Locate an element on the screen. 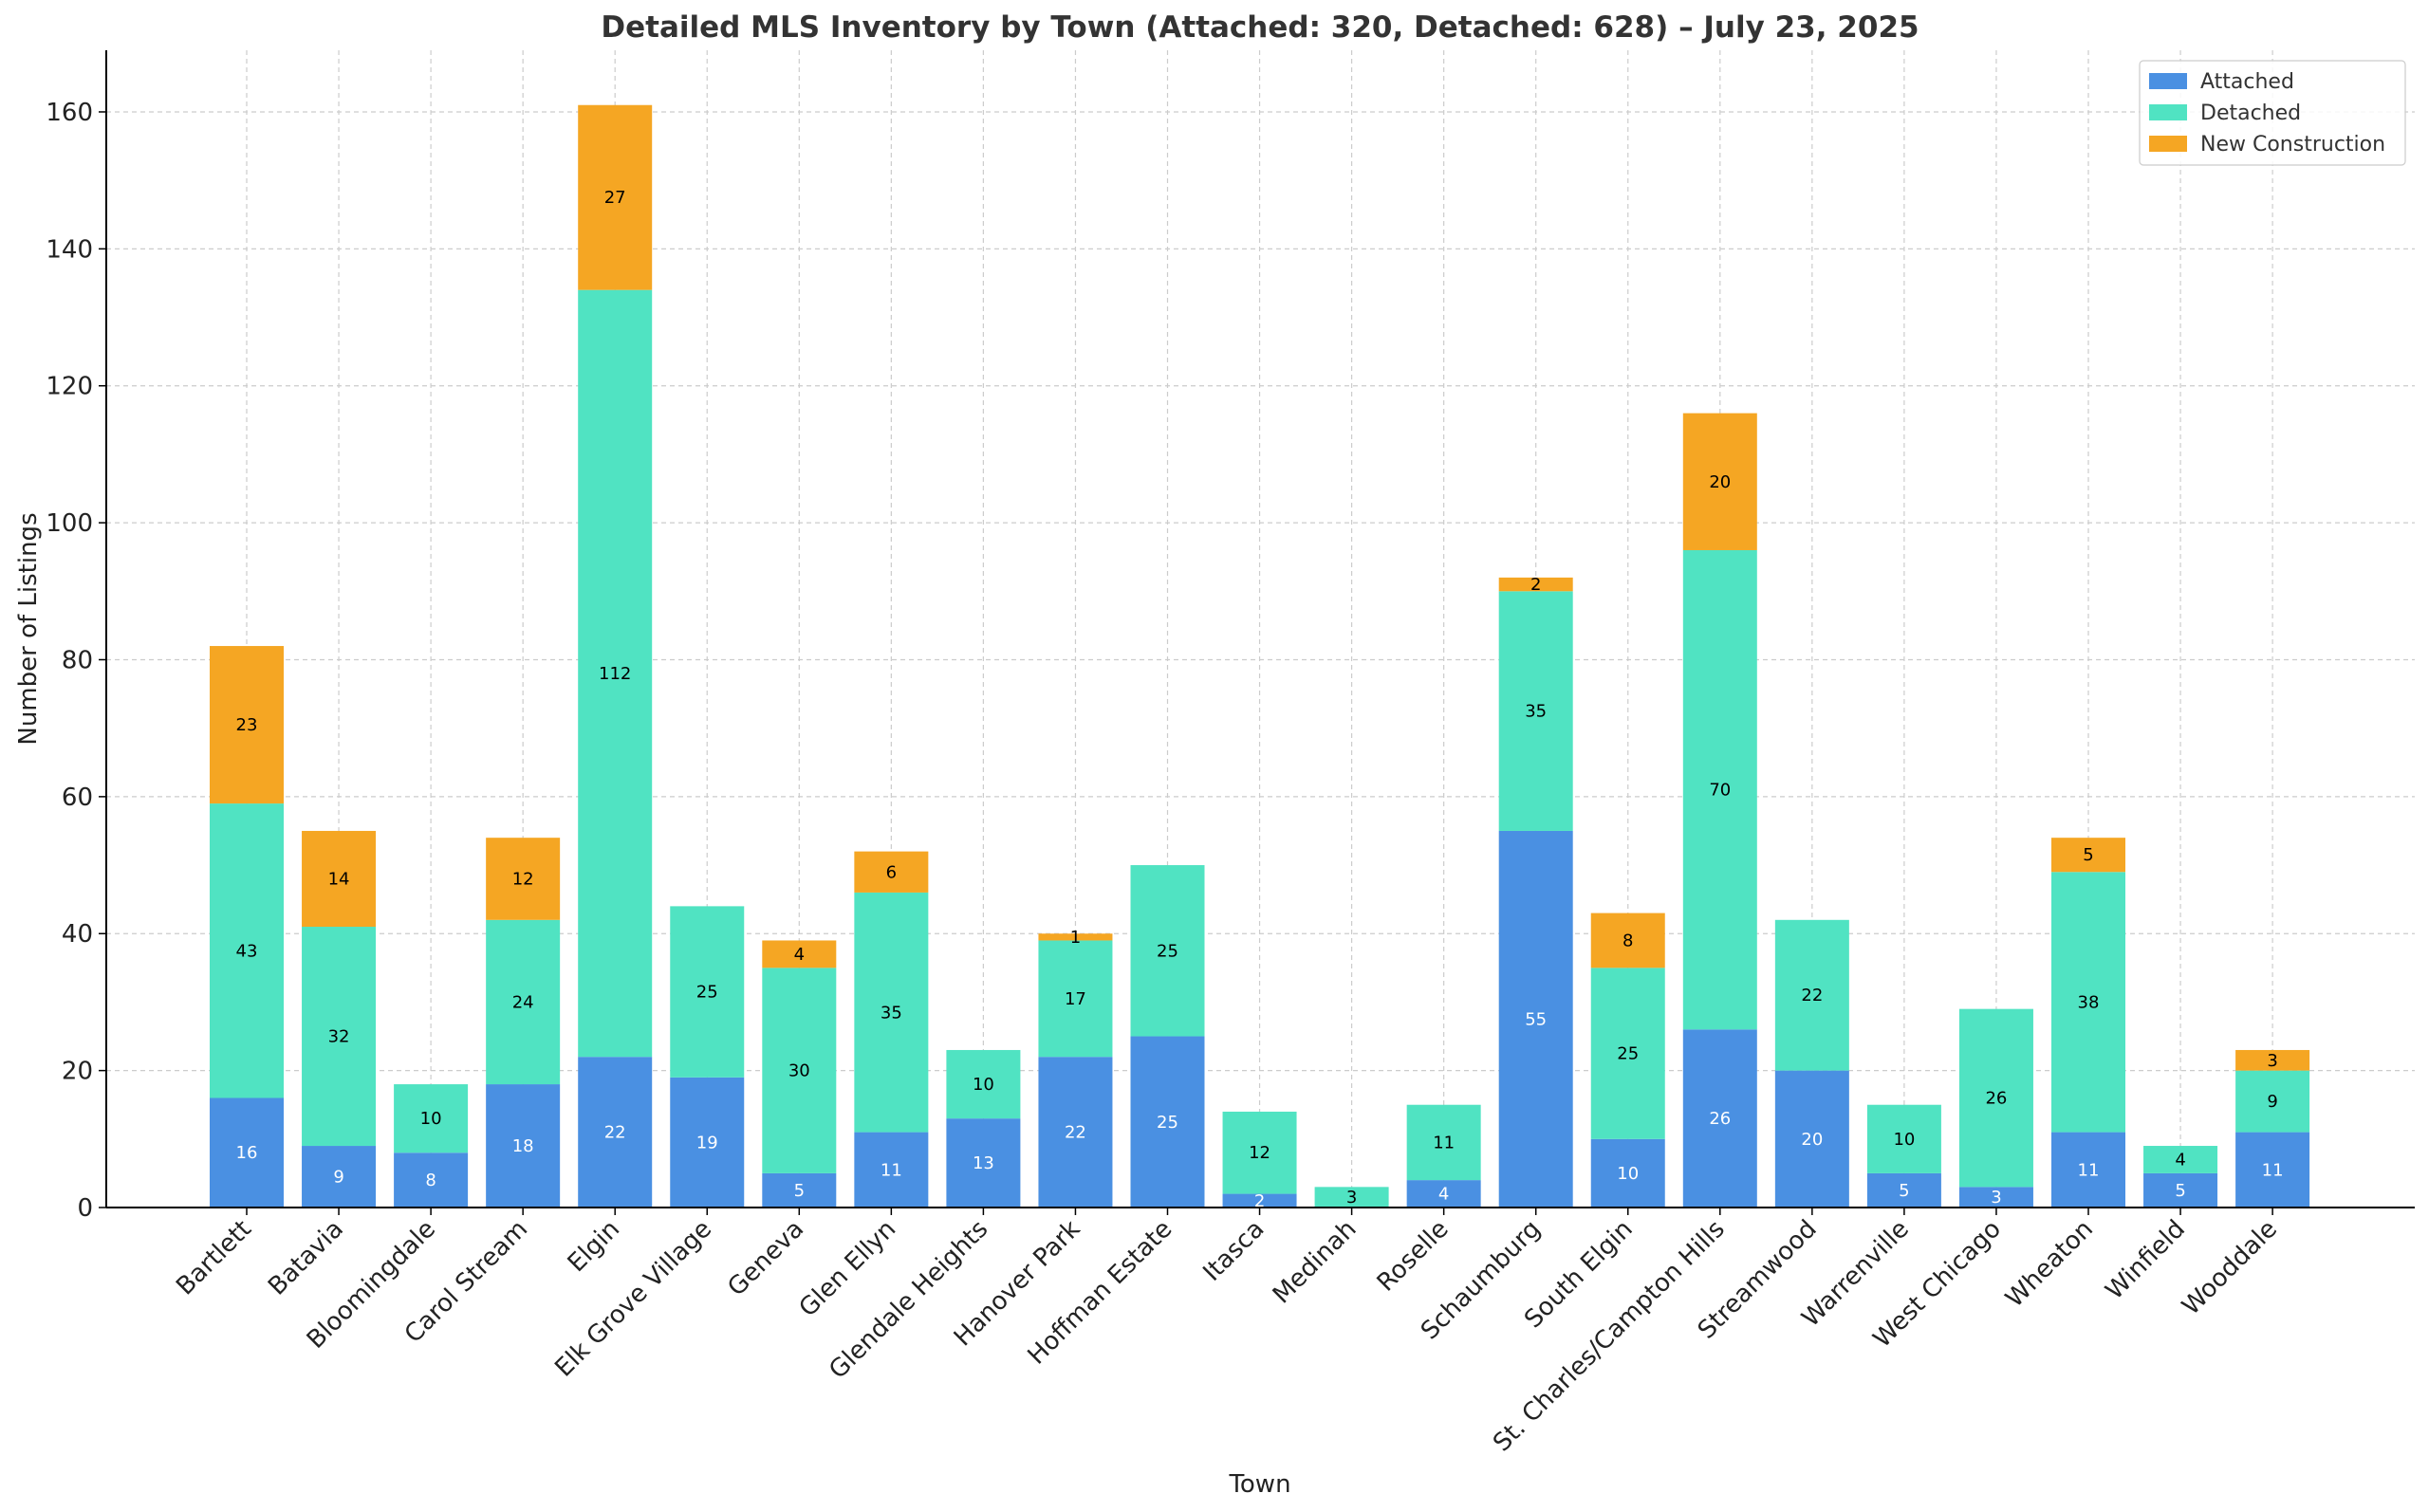  data-label: 18 is located at coordinates (523, 1146).